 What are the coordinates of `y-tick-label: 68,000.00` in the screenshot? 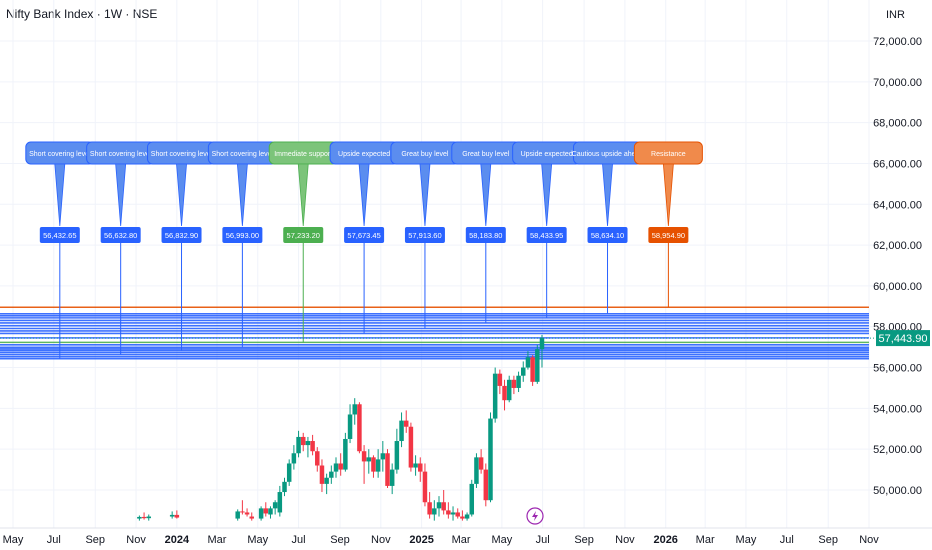 It's located at (897, 124).